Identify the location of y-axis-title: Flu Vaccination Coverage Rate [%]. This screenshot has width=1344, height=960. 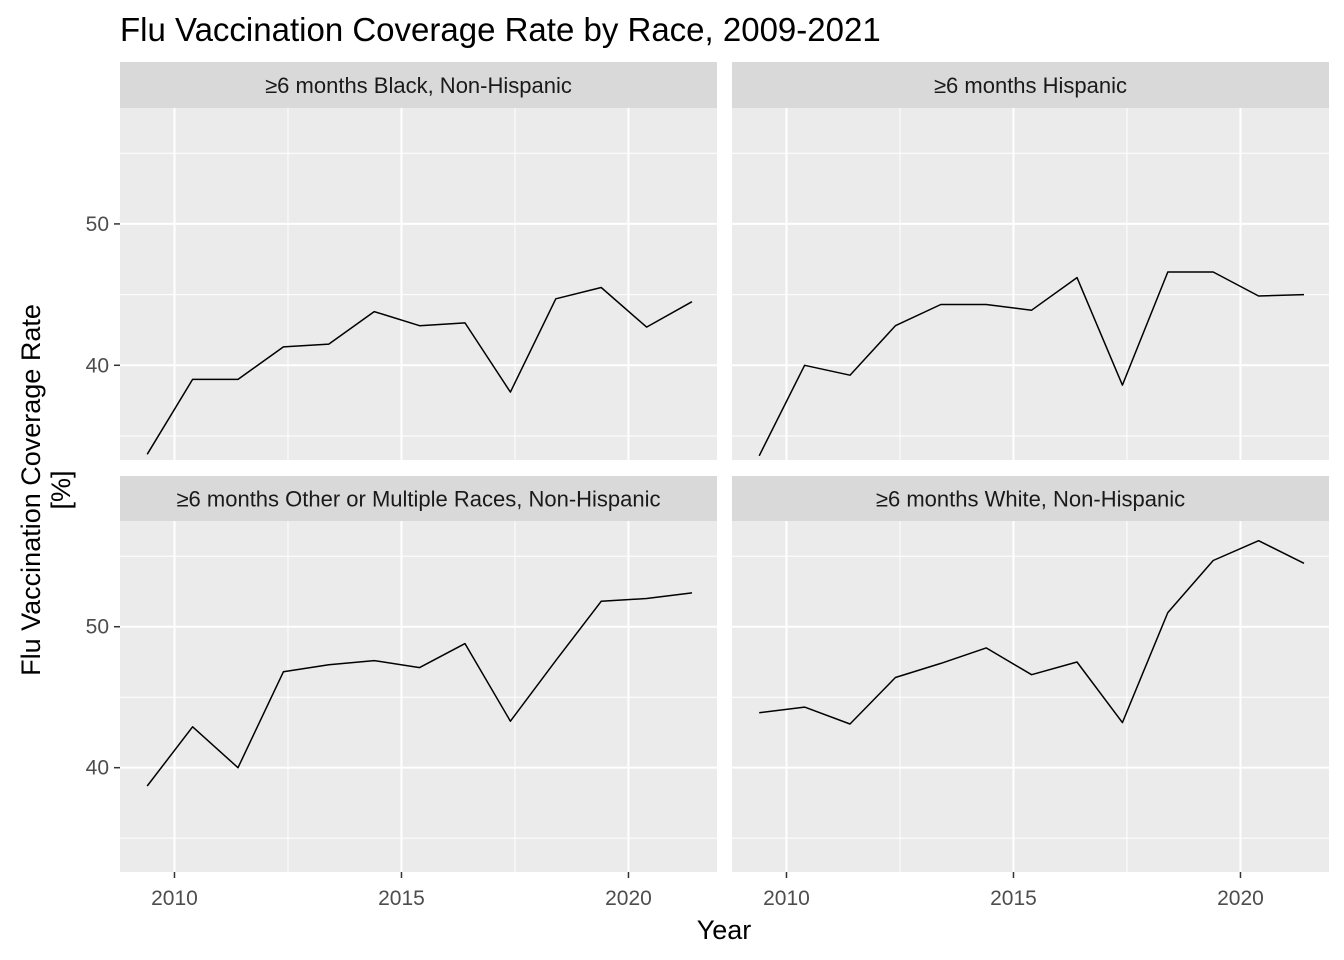
(46, 490).